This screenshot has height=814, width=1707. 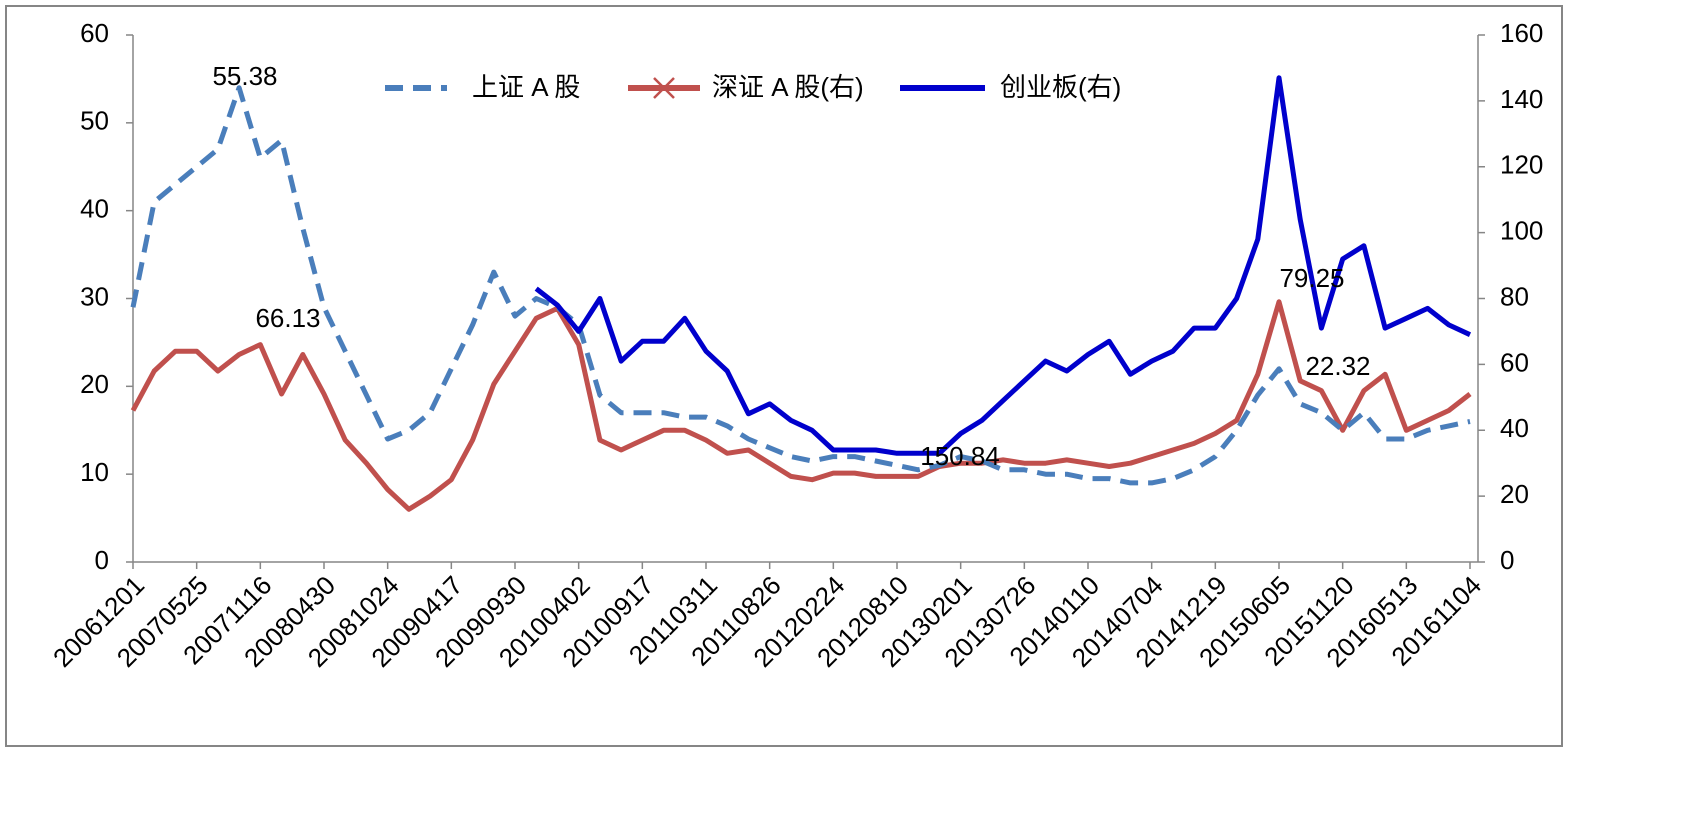 I want to click on y2-tick-label: 40, so click(x=1514, y=428).